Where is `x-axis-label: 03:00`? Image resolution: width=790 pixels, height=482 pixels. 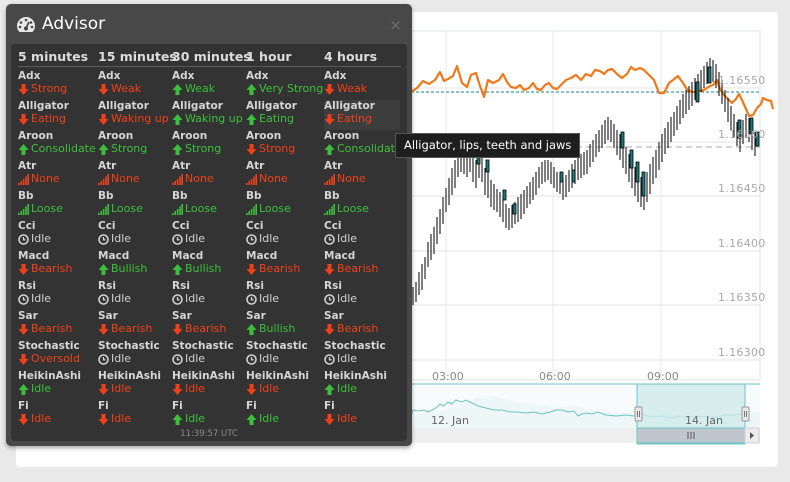
x-axis-label: 03:00 is located at coordinates (448, 376).